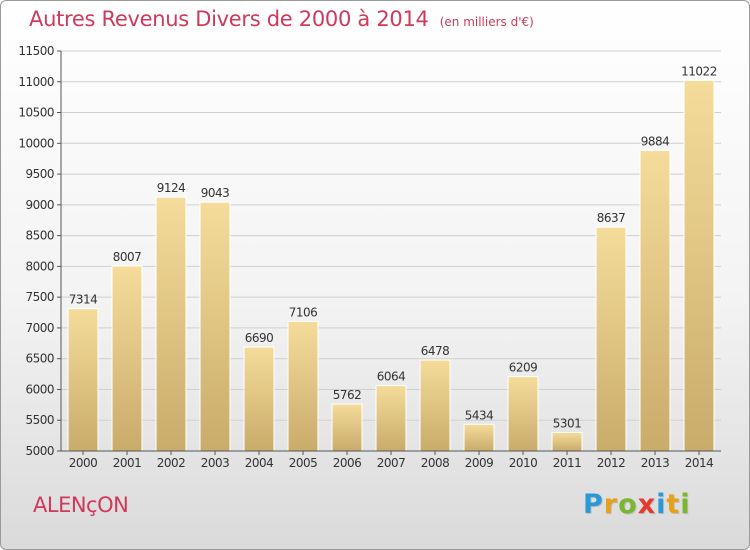 The height and width of the screenshot is (550, 750). What do you see at coordinates (81, 505) in the screenshot?
I see `city-label: ALENçON` at bounding box center [81, 505].